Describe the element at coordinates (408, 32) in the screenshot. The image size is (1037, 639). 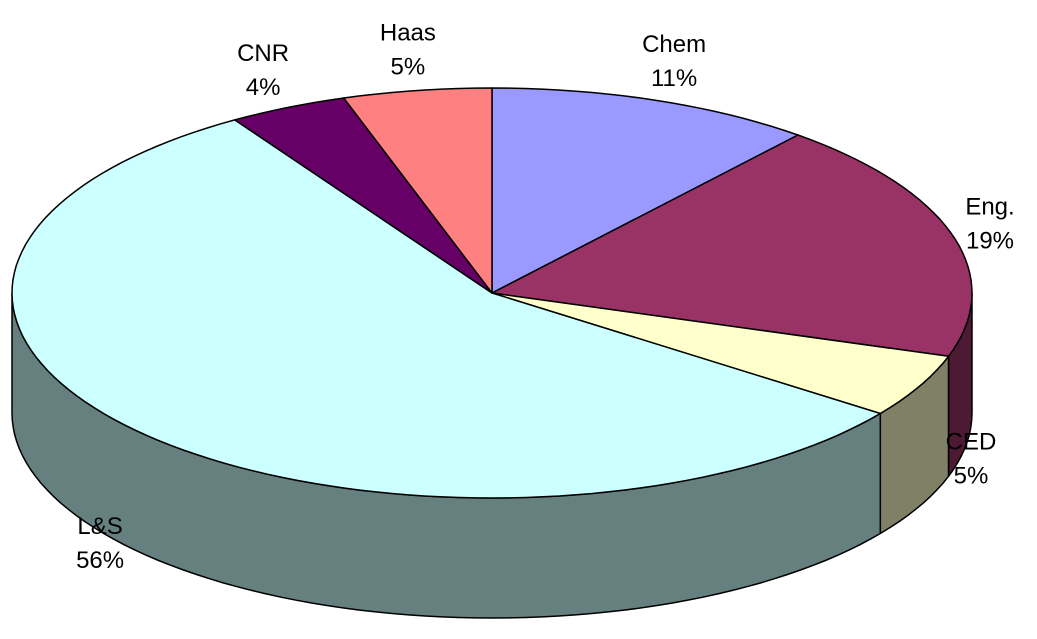
I see `slice-label: Haas` at that location.